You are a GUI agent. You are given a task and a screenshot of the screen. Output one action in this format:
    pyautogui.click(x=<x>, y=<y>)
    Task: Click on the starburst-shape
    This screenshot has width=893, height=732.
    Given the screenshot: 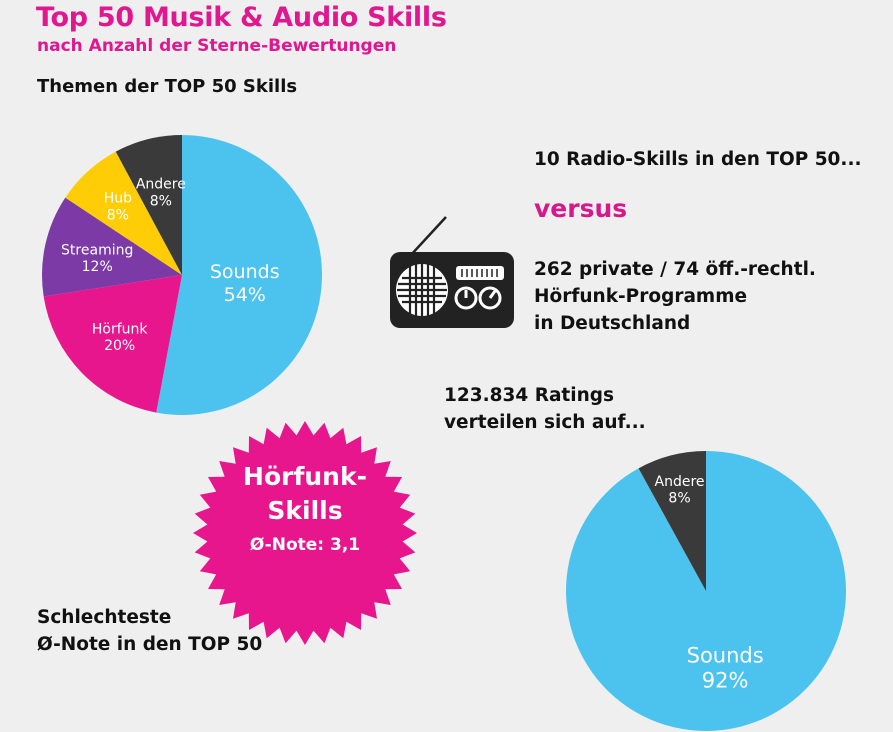 What is the action you would take?
    pyautogui.click(x=305, y=533)
    